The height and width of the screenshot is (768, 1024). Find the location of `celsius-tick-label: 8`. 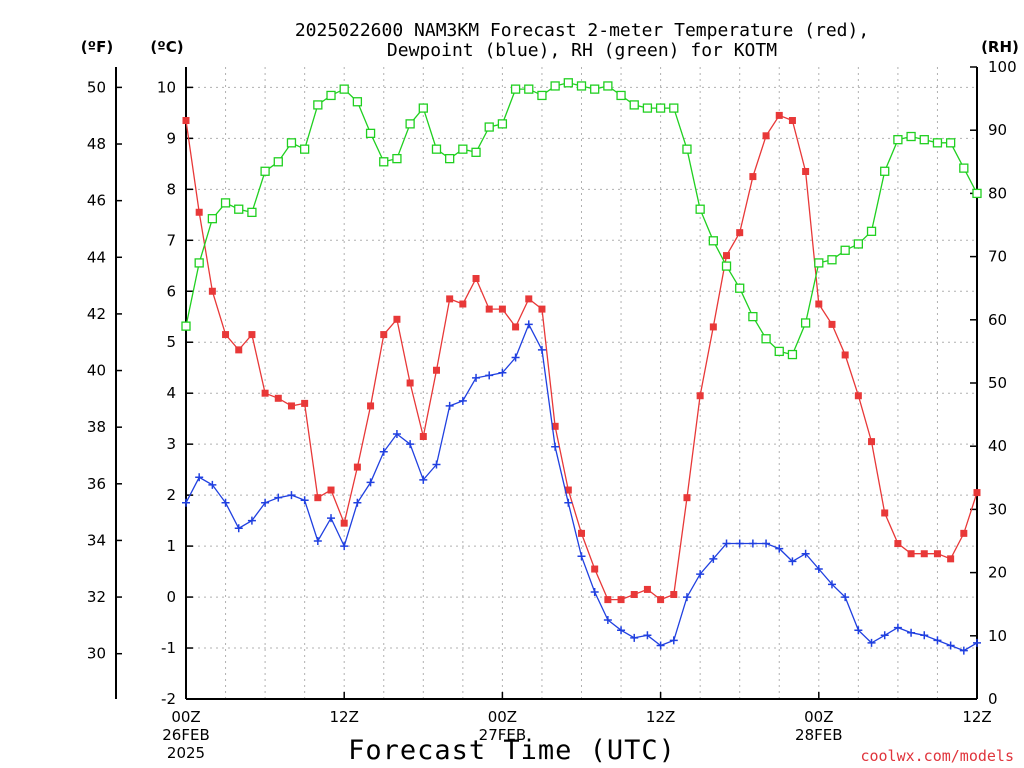

celsius-tick-label: 8 is located at coordinates (171, 189).